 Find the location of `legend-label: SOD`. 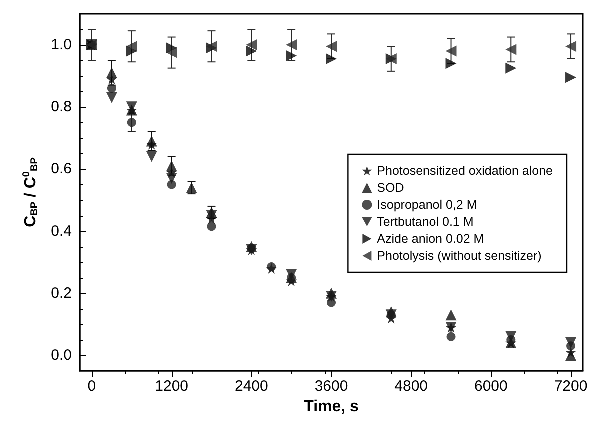

legend-label: SOD is located at coordinates (390, 188).